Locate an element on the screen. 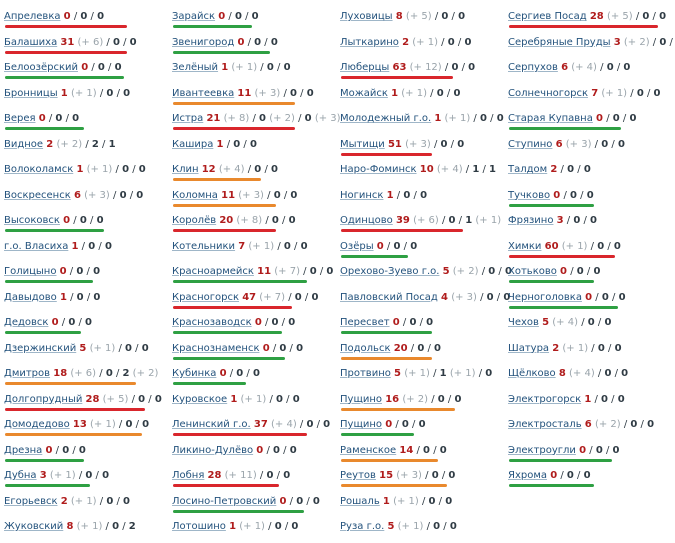 This screenshot has height=543, width=675. settlement-item: Видное 2 (+ 2) / 2 / 1 is located at coordinates (83, 148).